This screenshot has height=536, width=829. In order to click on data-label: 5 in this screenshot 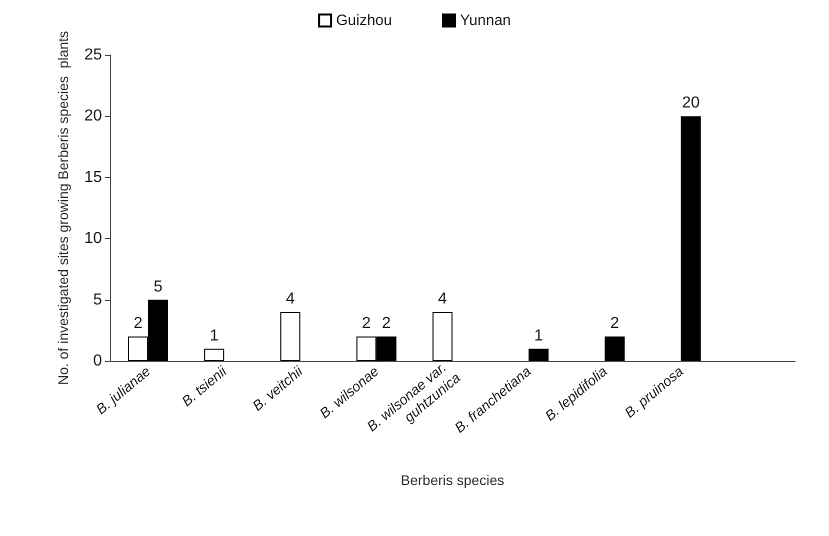, I will do `click(158, 287)`.